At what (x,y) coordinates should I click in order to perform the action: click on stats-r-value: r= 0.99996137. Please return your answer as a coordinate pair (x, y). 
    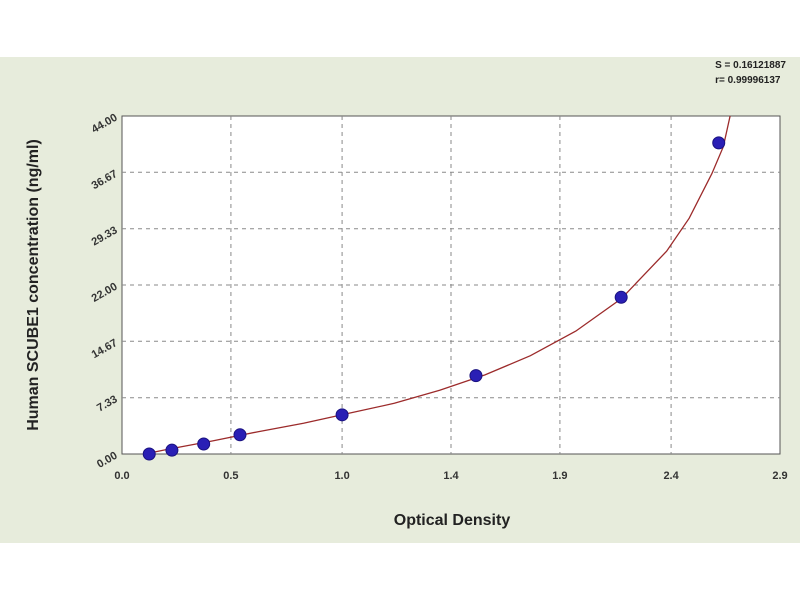
    Looking at the image, I should click on (748, 80).